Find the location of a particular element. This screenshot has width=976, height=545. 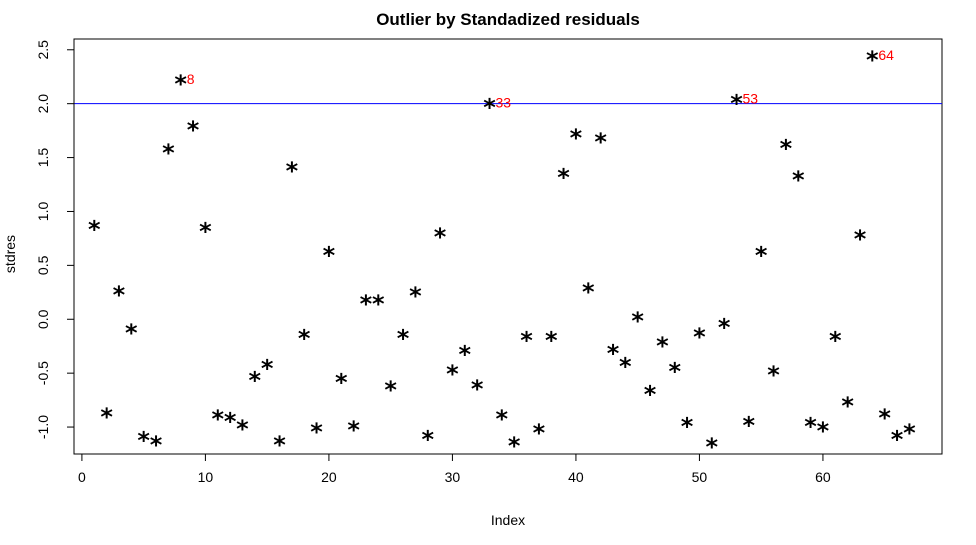

y-axis: -1.0 -0.5 0.0 0.5 1.0 1.5 2.0 2.5 is located at coordinates (55, 239).